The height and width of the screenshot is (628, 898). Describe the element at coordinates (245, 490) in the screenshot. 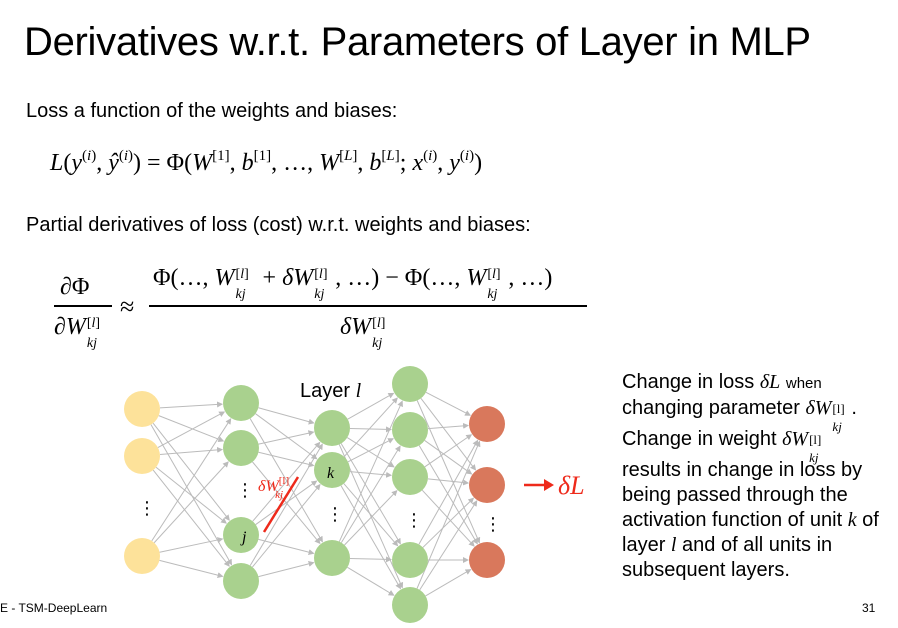

I see `hidden1-dots: ⋮` at that location.